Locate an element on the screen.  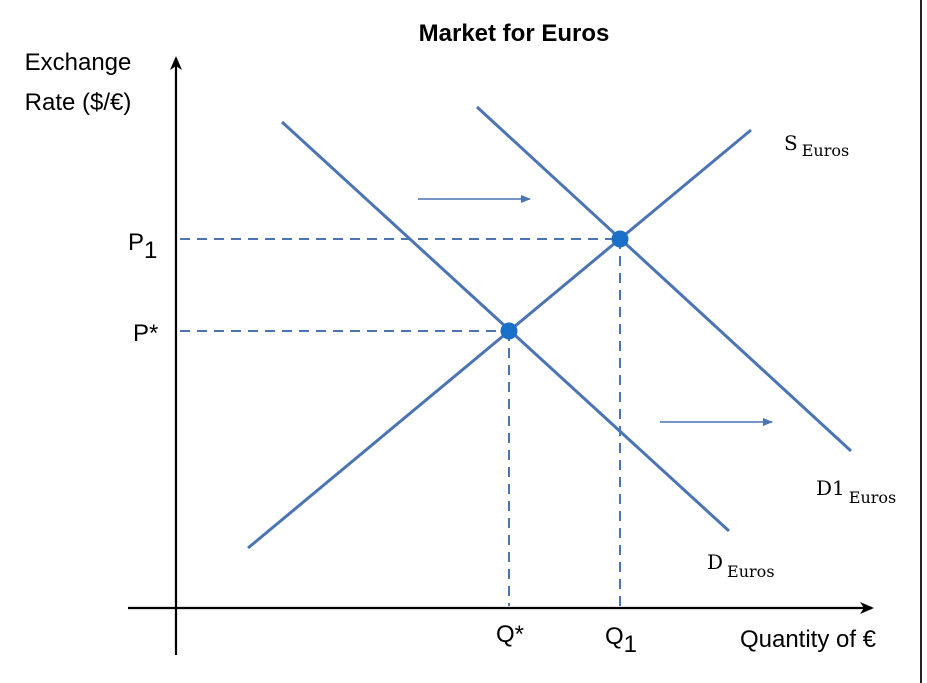
y-axis-label-line1: Exchange is located at coordinates (78, 62).